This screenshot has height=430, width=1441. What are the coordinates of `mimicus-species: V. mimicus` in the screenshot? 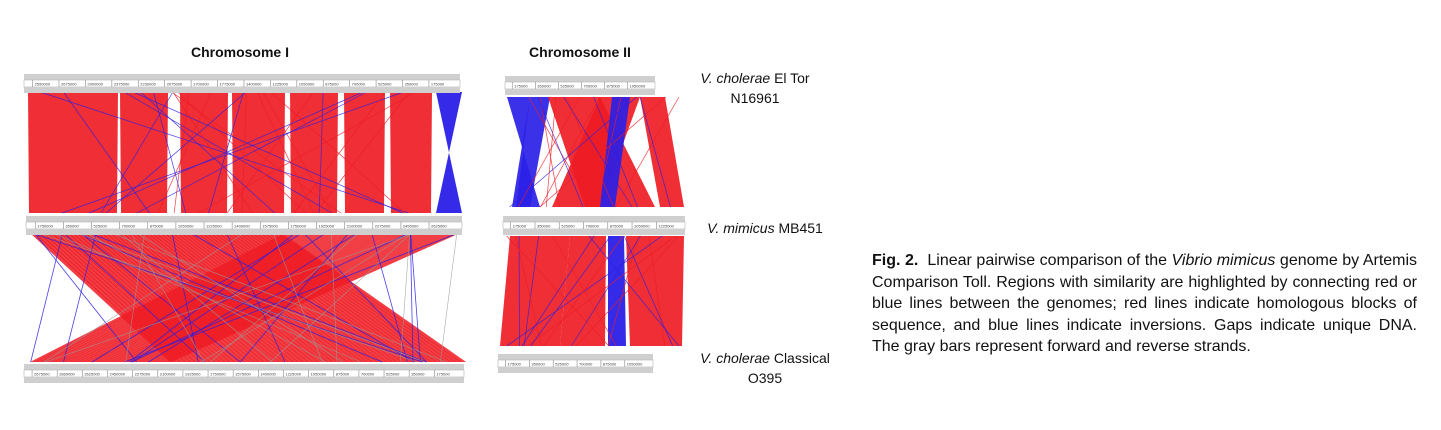 It's located at (741, 228).